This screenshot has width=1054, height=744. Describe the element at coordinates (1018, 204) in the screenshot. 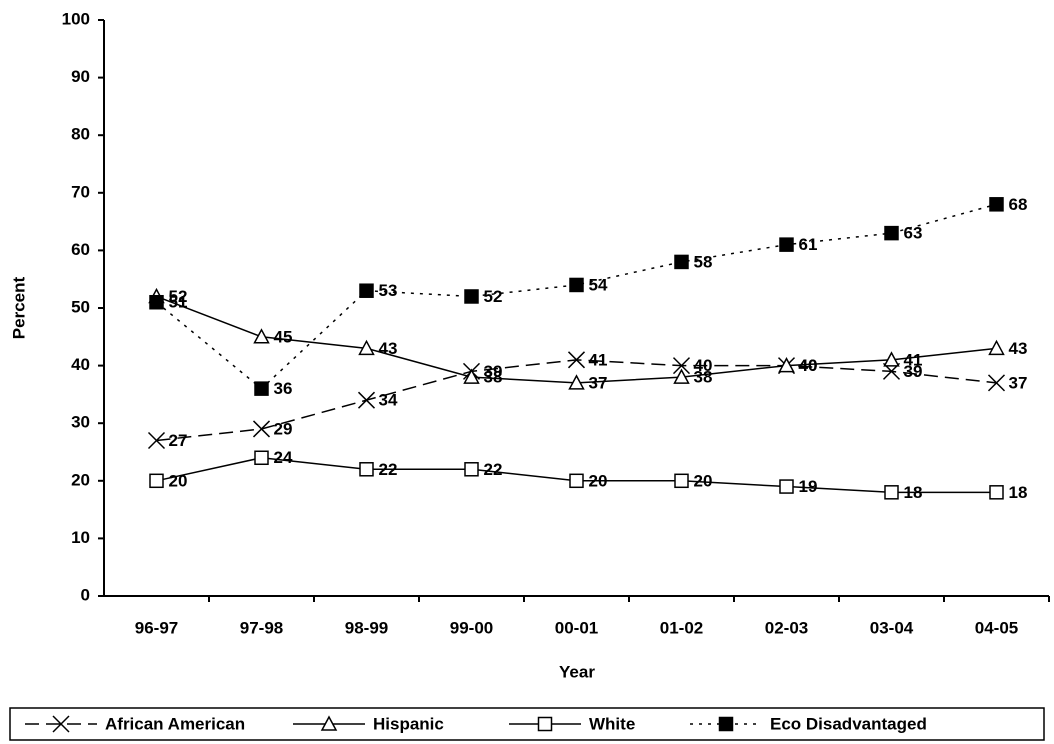

I see `data-label: 68` at that location.